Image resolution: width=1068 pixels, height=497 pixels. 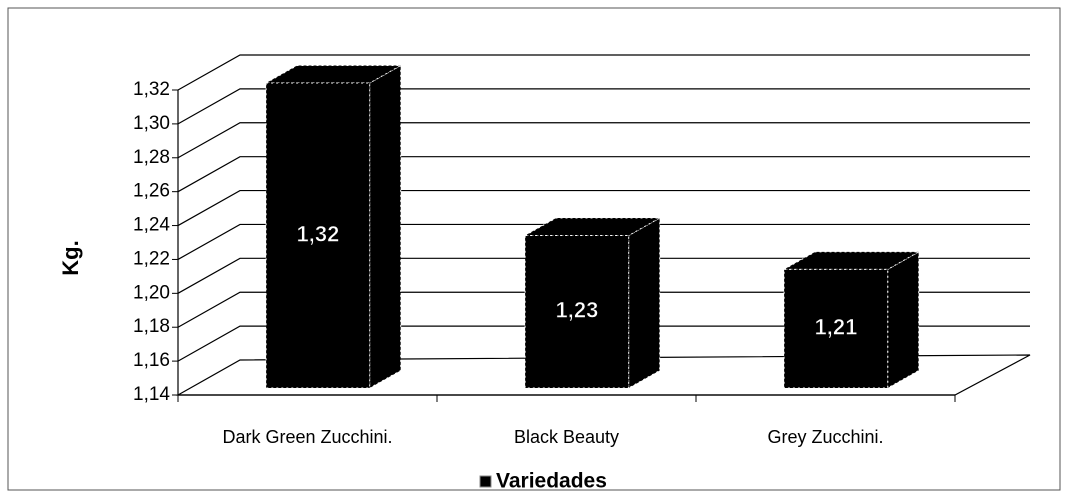 What do you see at coordinates (151, 394) in the screenshot?
I see `y-tick-label: 1,14` at bounding box center [151, 394].